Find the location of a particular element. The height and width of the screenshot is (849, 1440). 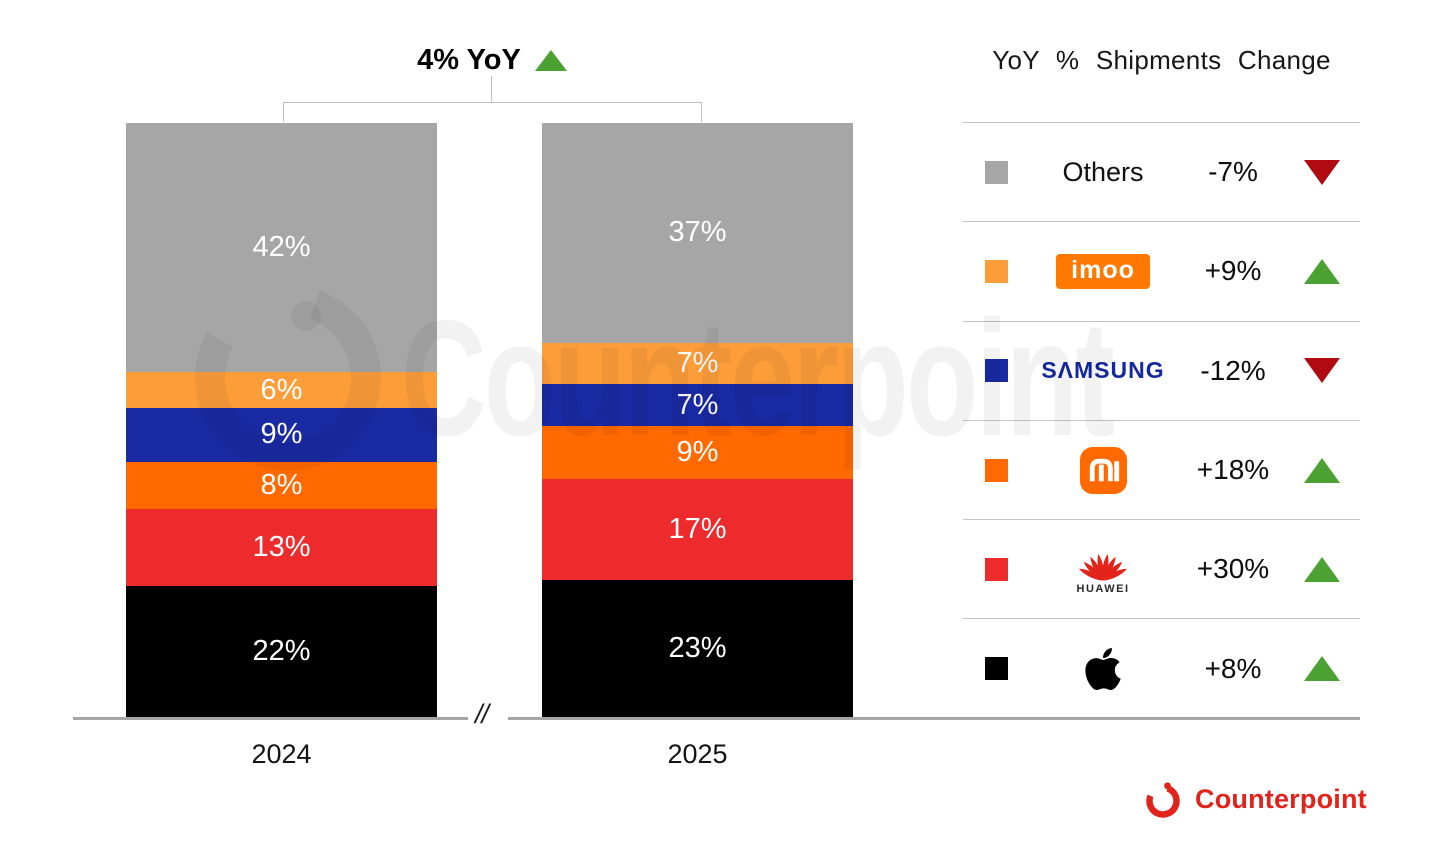

others-label: Others is located at coordinates (1103, 171).